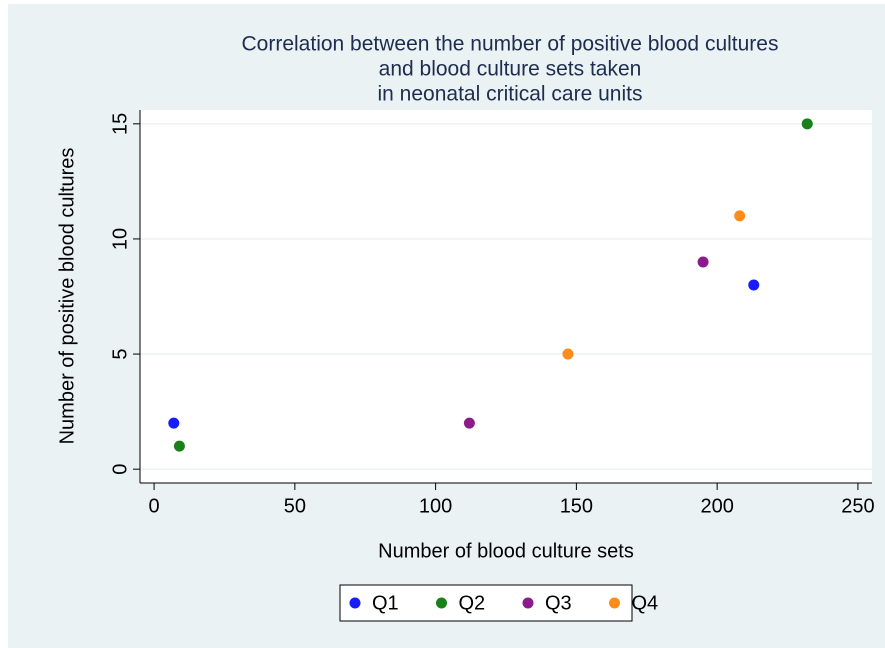 This screenshot has width=885, height=648. Describe the element at coordinates (716, 506) in the screenshot. I see `x-tick-label: 200` at that location.